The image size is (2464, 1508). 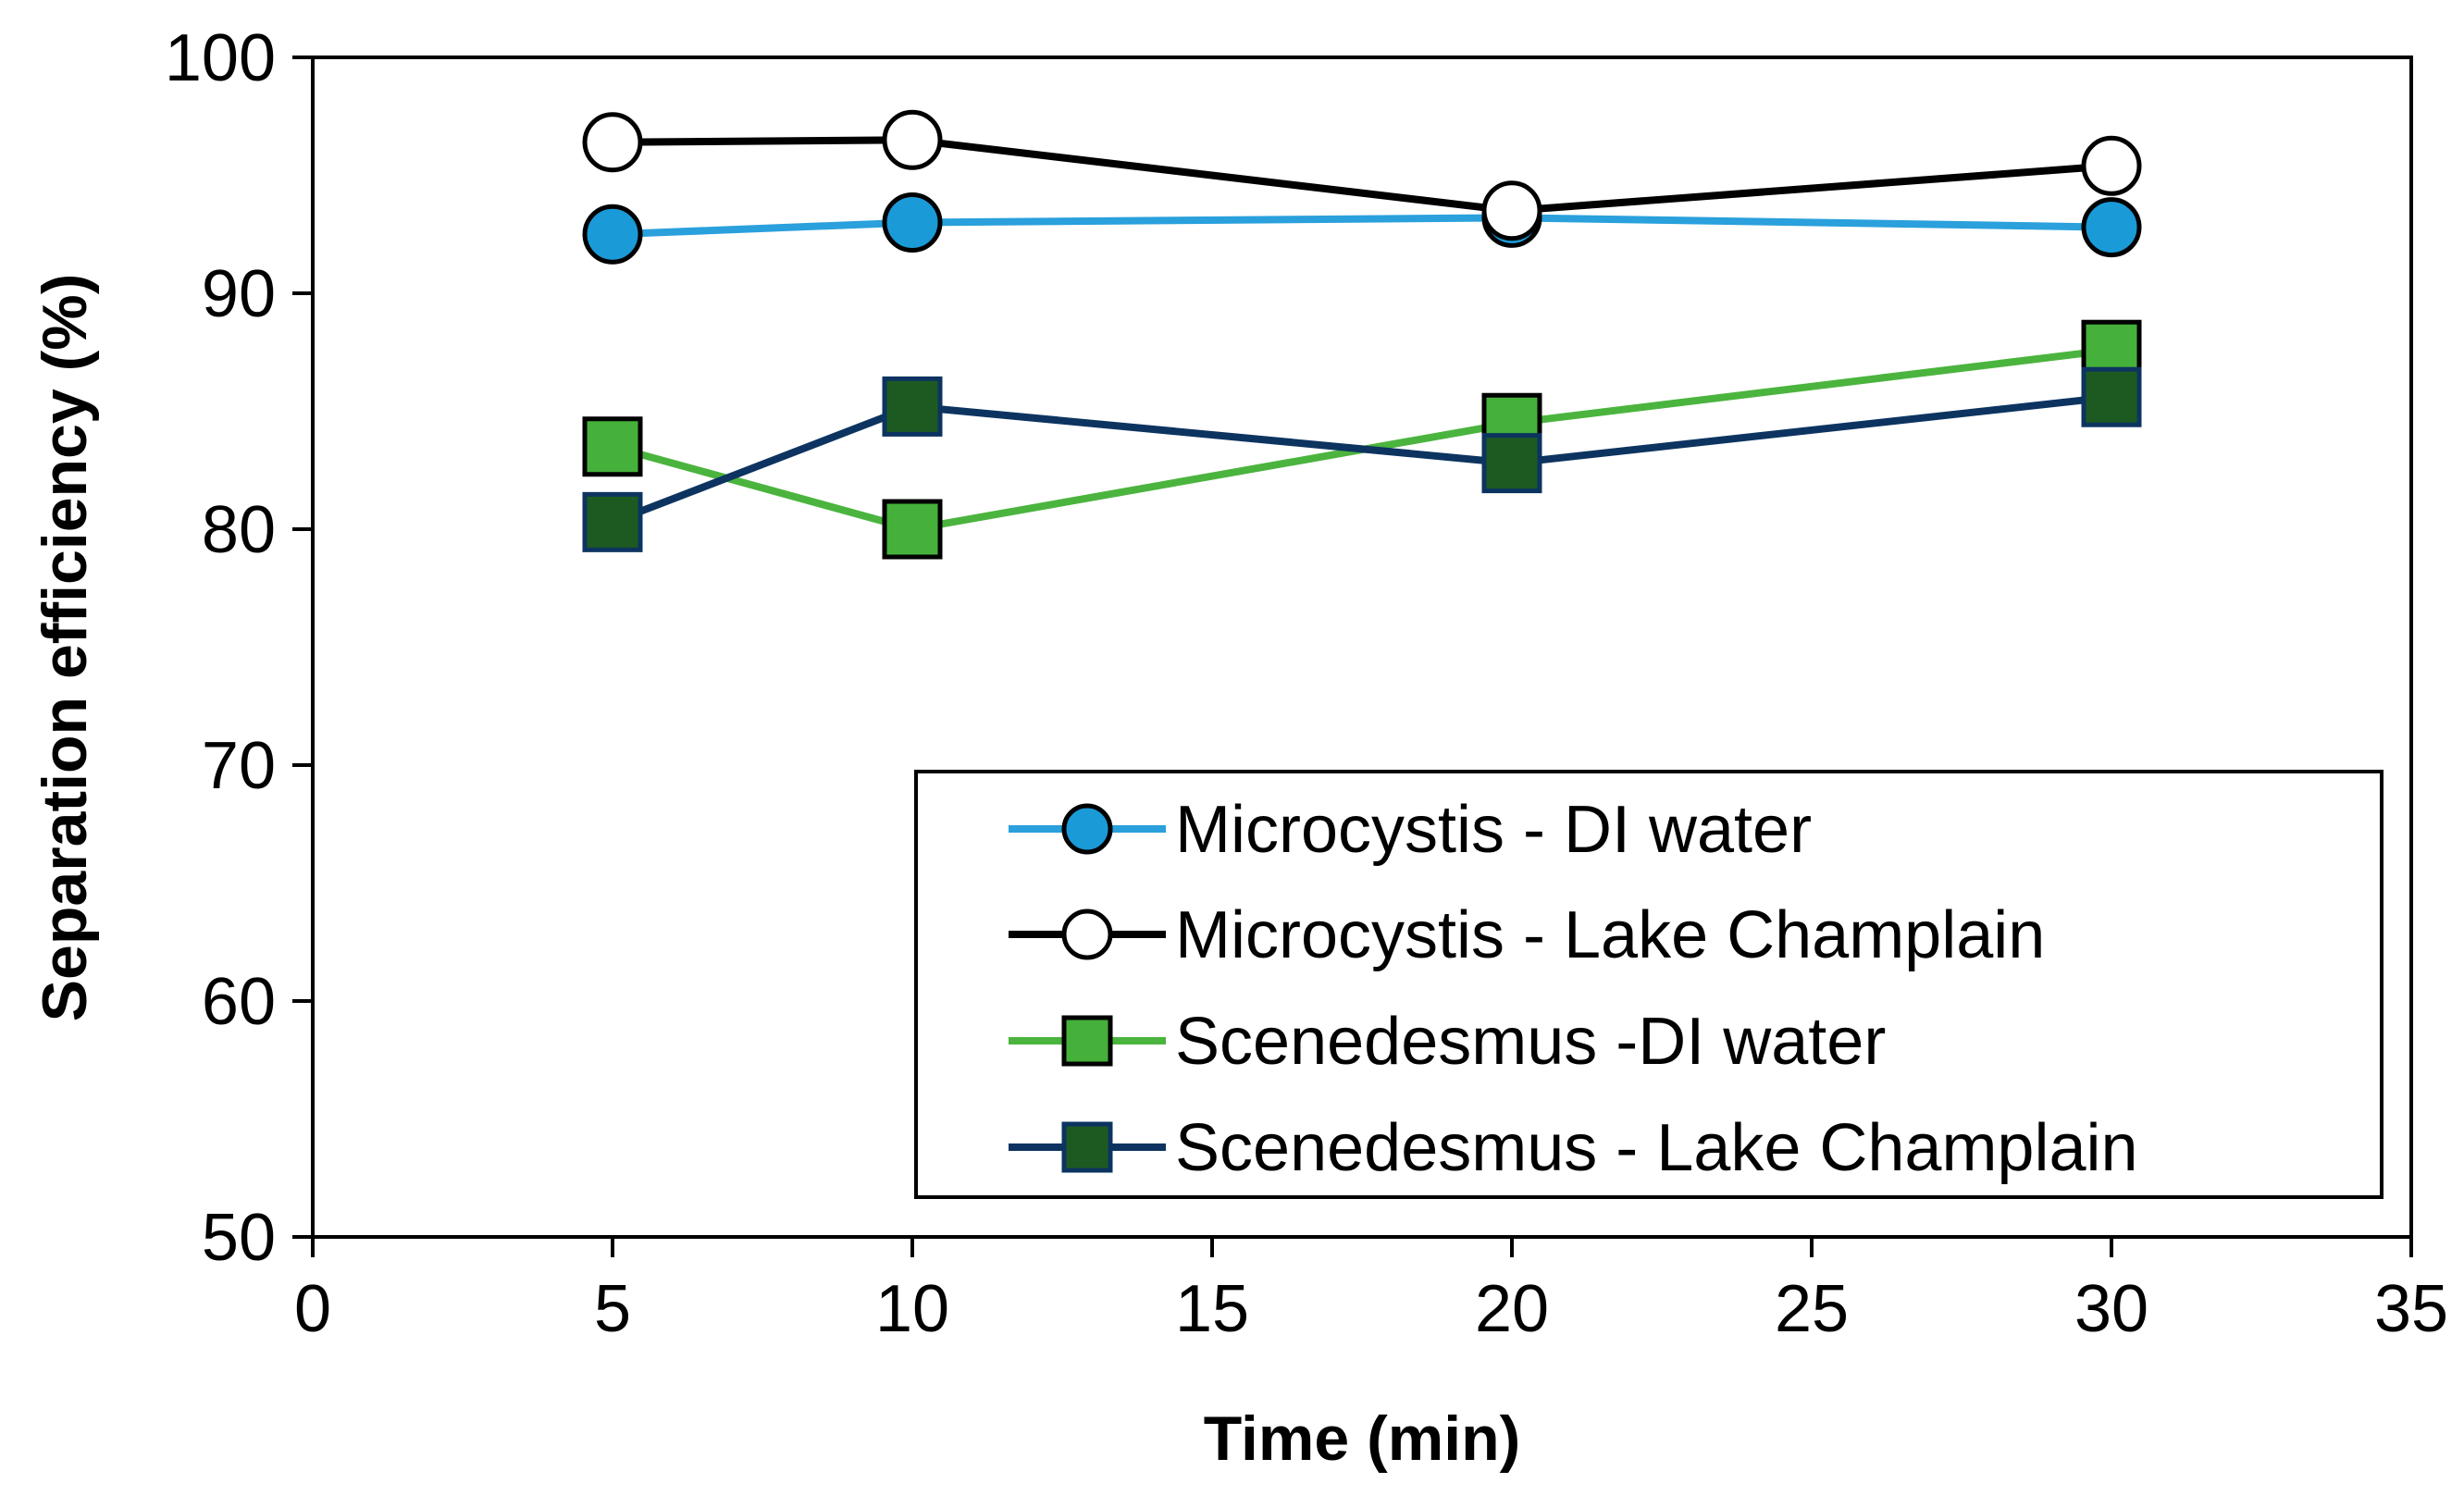 What do you see at coordinates (912, 1309) in the screenshot?
I see `x-tick-label: 10` at bounding box center [912, 1309].